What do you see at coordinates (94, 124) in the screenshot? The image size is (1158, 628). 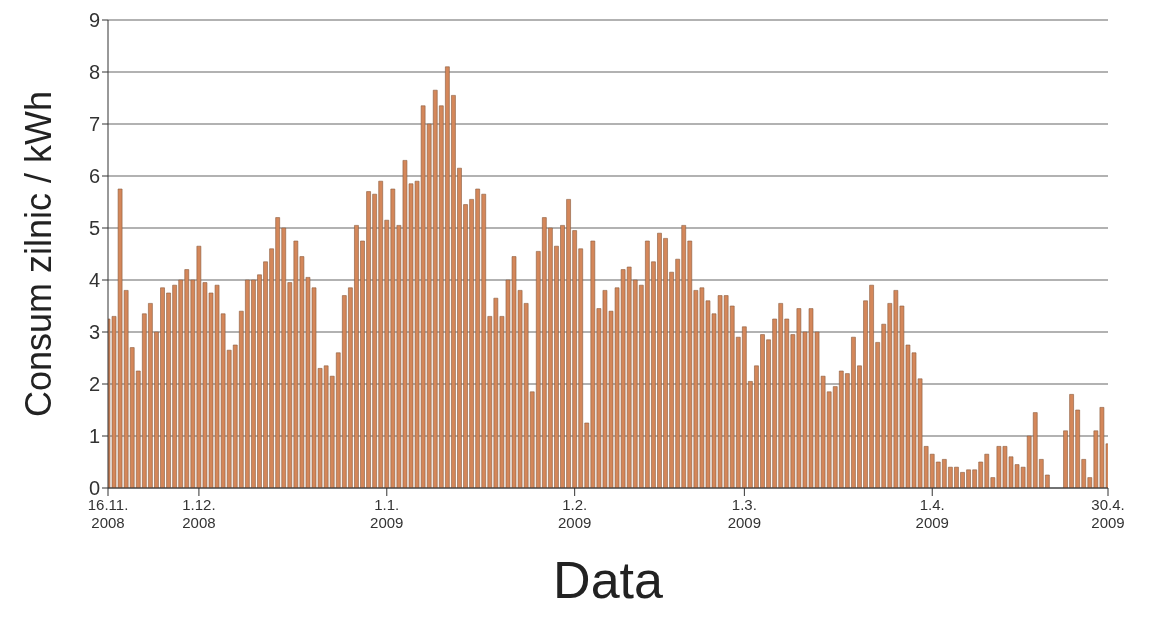 I see `y-tick-label: 7` at bounding box center [94, 124].